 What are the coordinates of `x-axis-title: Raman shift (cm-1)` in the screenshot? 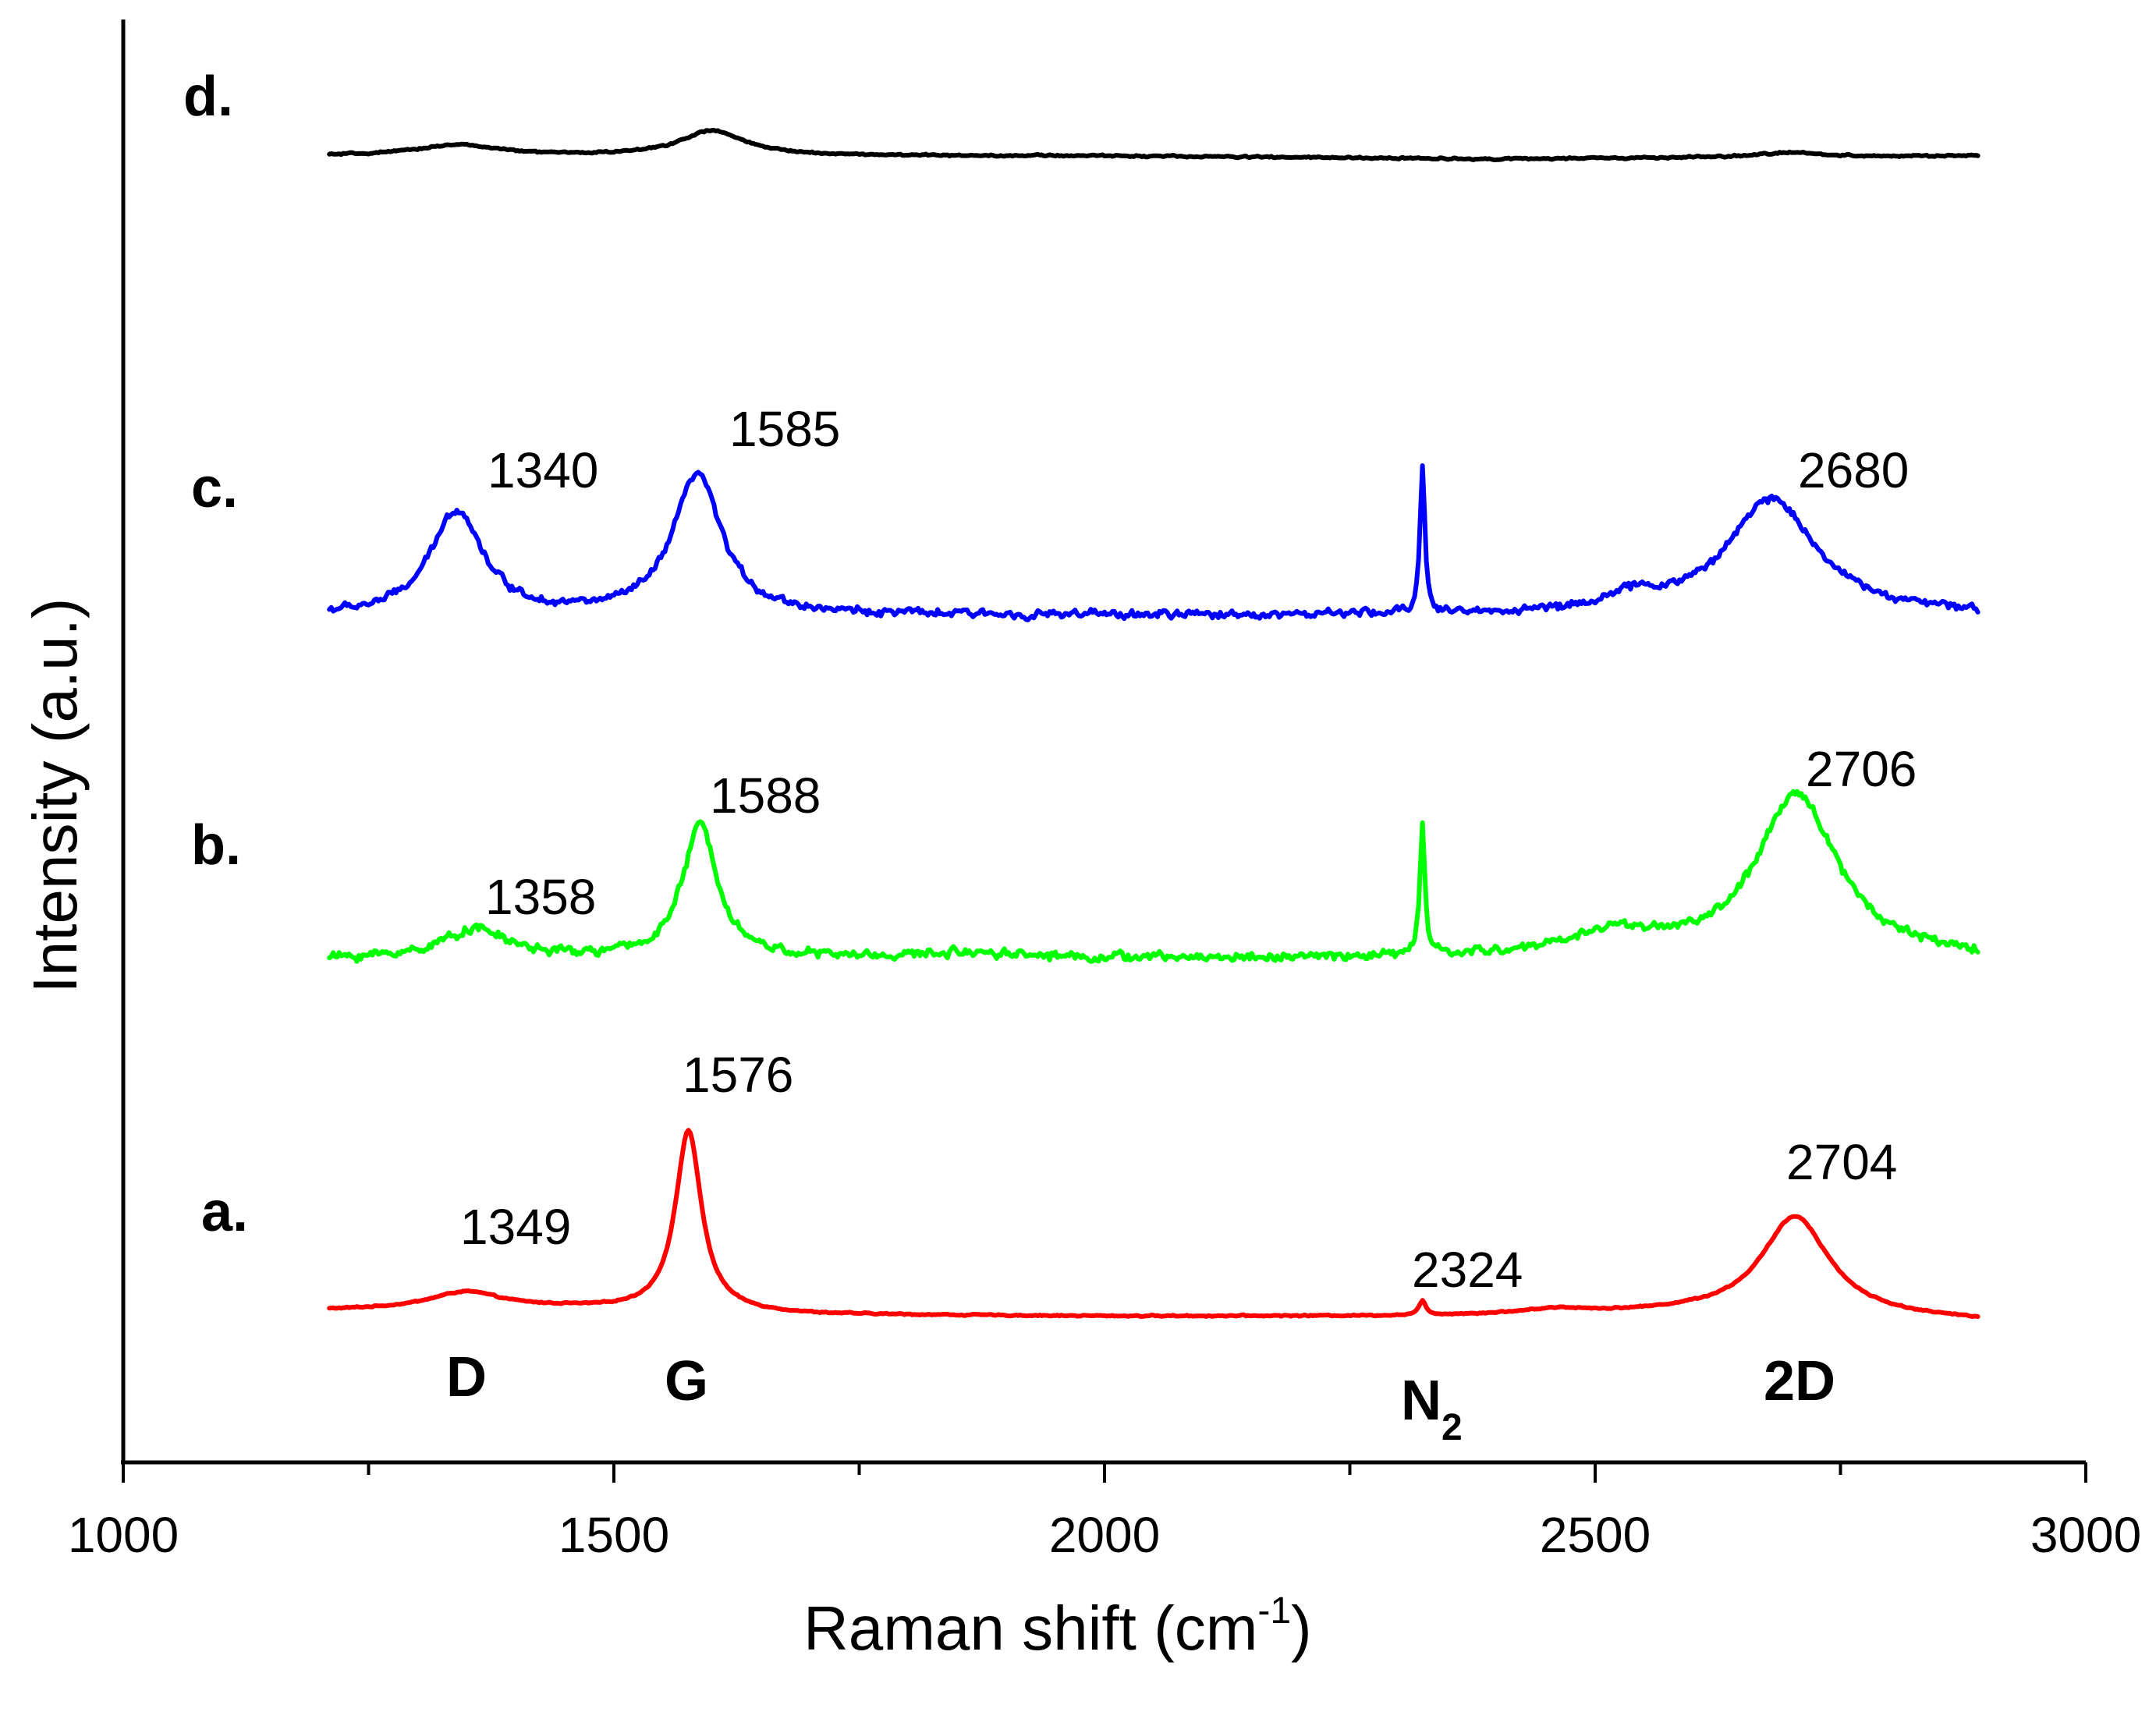 It's located at (1057, 1626).